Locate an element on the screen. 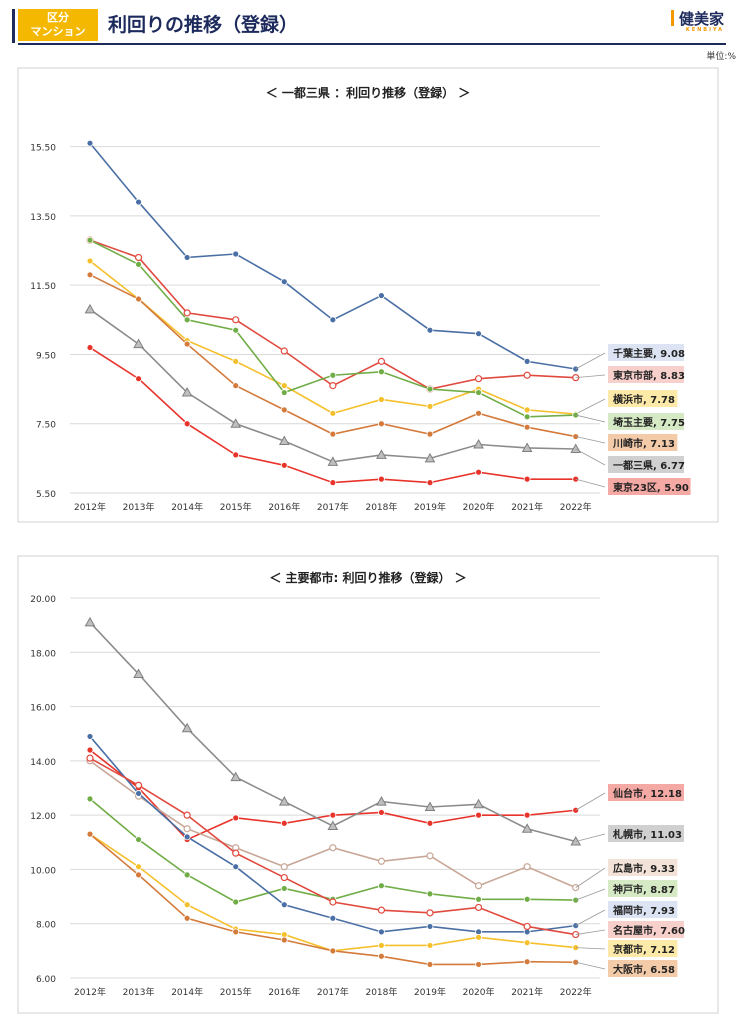  series-label: 川崎市, 7.13 is located at coordinates (643, 443).